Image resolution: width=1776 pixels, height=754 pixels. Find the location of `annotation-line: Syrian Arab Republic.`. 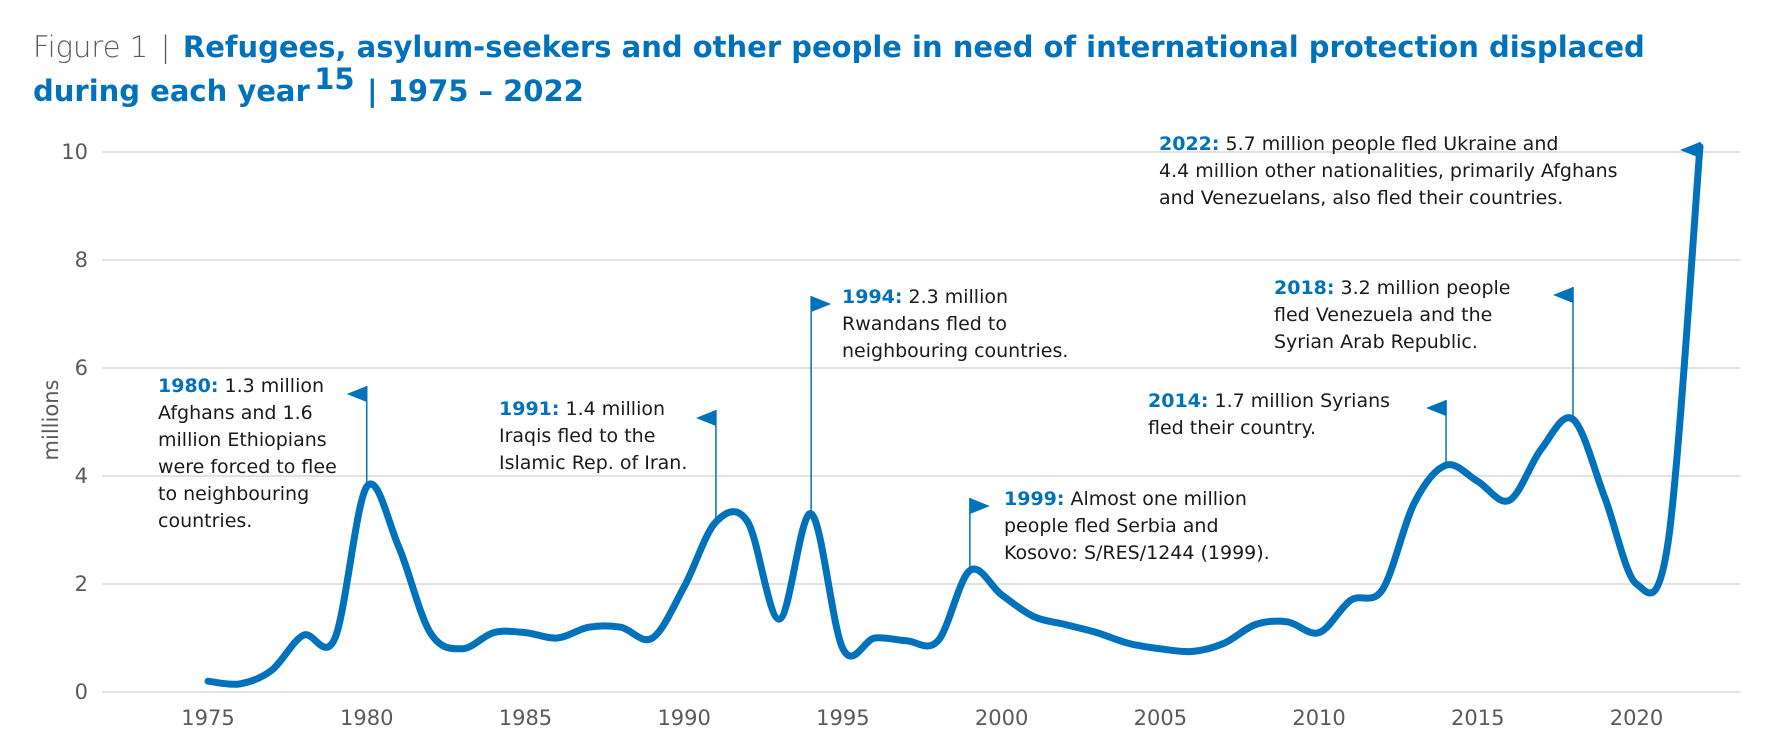

annotation-line: Syrian Arab Republic. is located at coordinates (1376, 342).